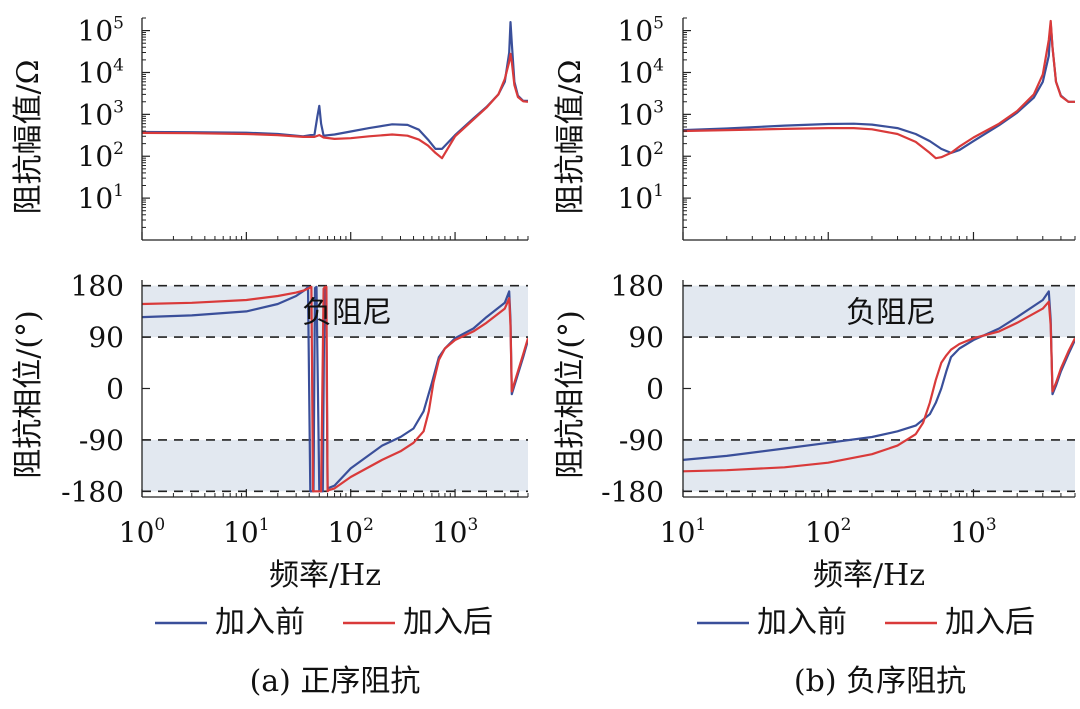  Describe the element at coordinates (880, 681) in the screenshot. I see `panel-caption: (b) 负序阻抗` at that location.